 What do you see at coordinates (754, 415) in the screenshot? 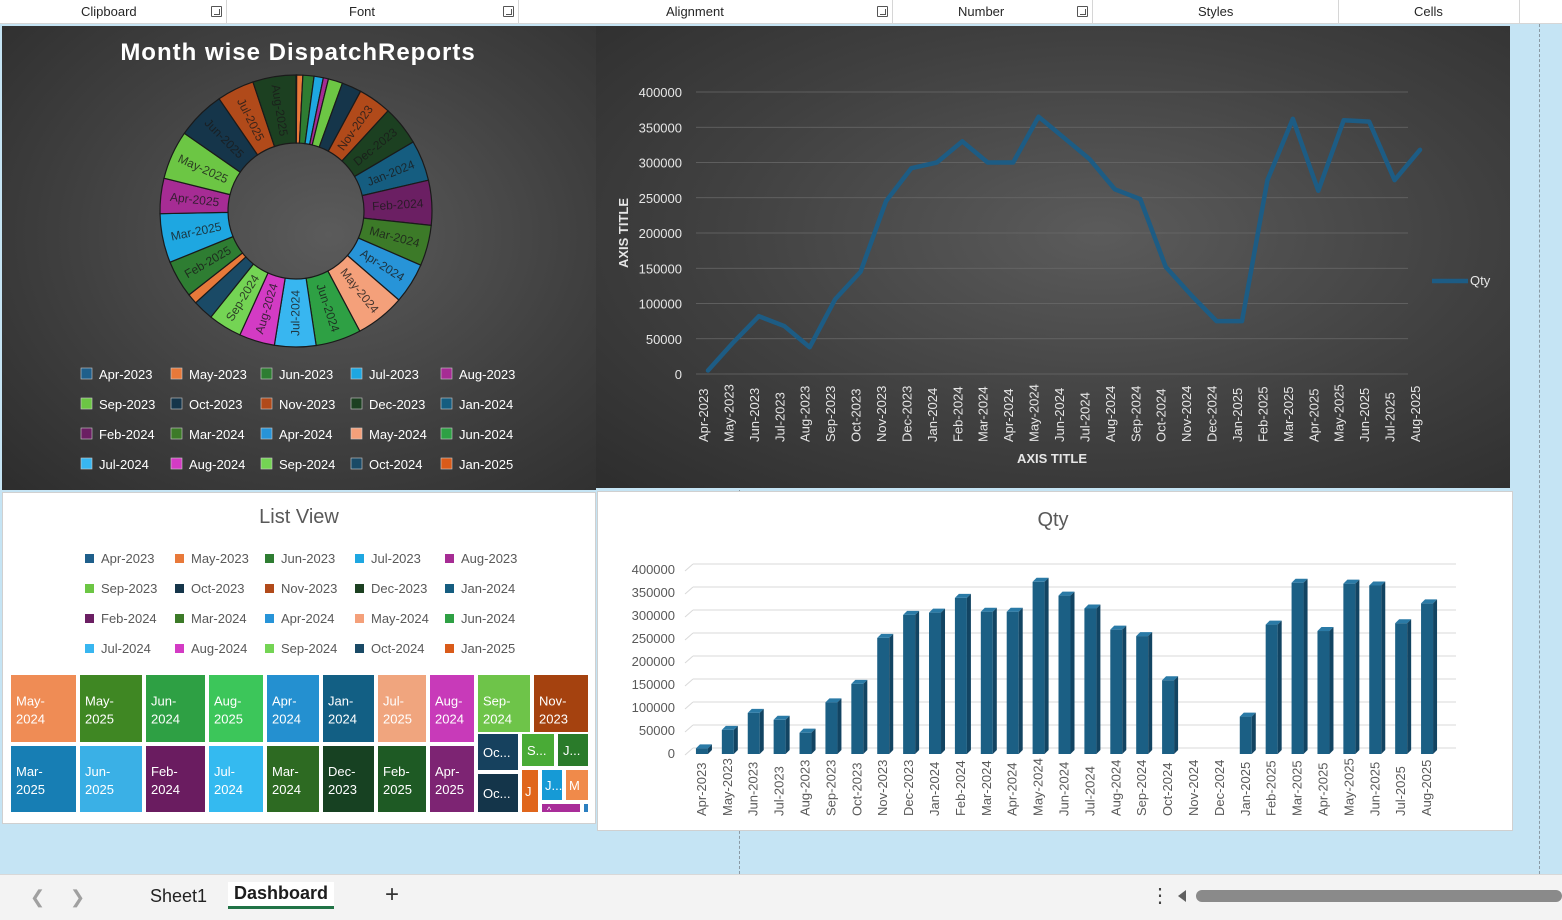
I see `x-tick-label: Jun-2023` at bounding box center [754, 415].